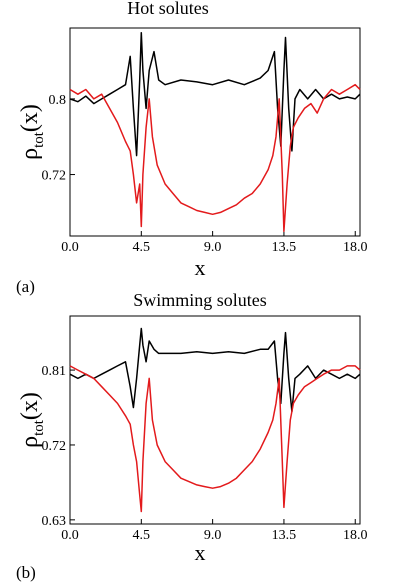 This screenshot has height=583, width=415. Describe the element at coordinates (26, 572) in the screenshot. I see `panel-b-label: (b)` at that location.